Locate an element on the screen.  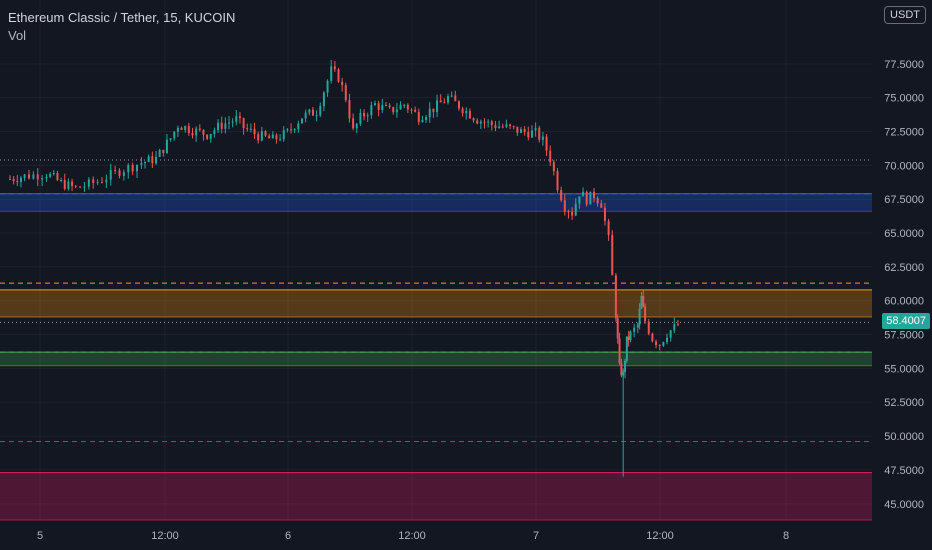
current-price-label: 58.4007 is located at coordinates (906, 321).